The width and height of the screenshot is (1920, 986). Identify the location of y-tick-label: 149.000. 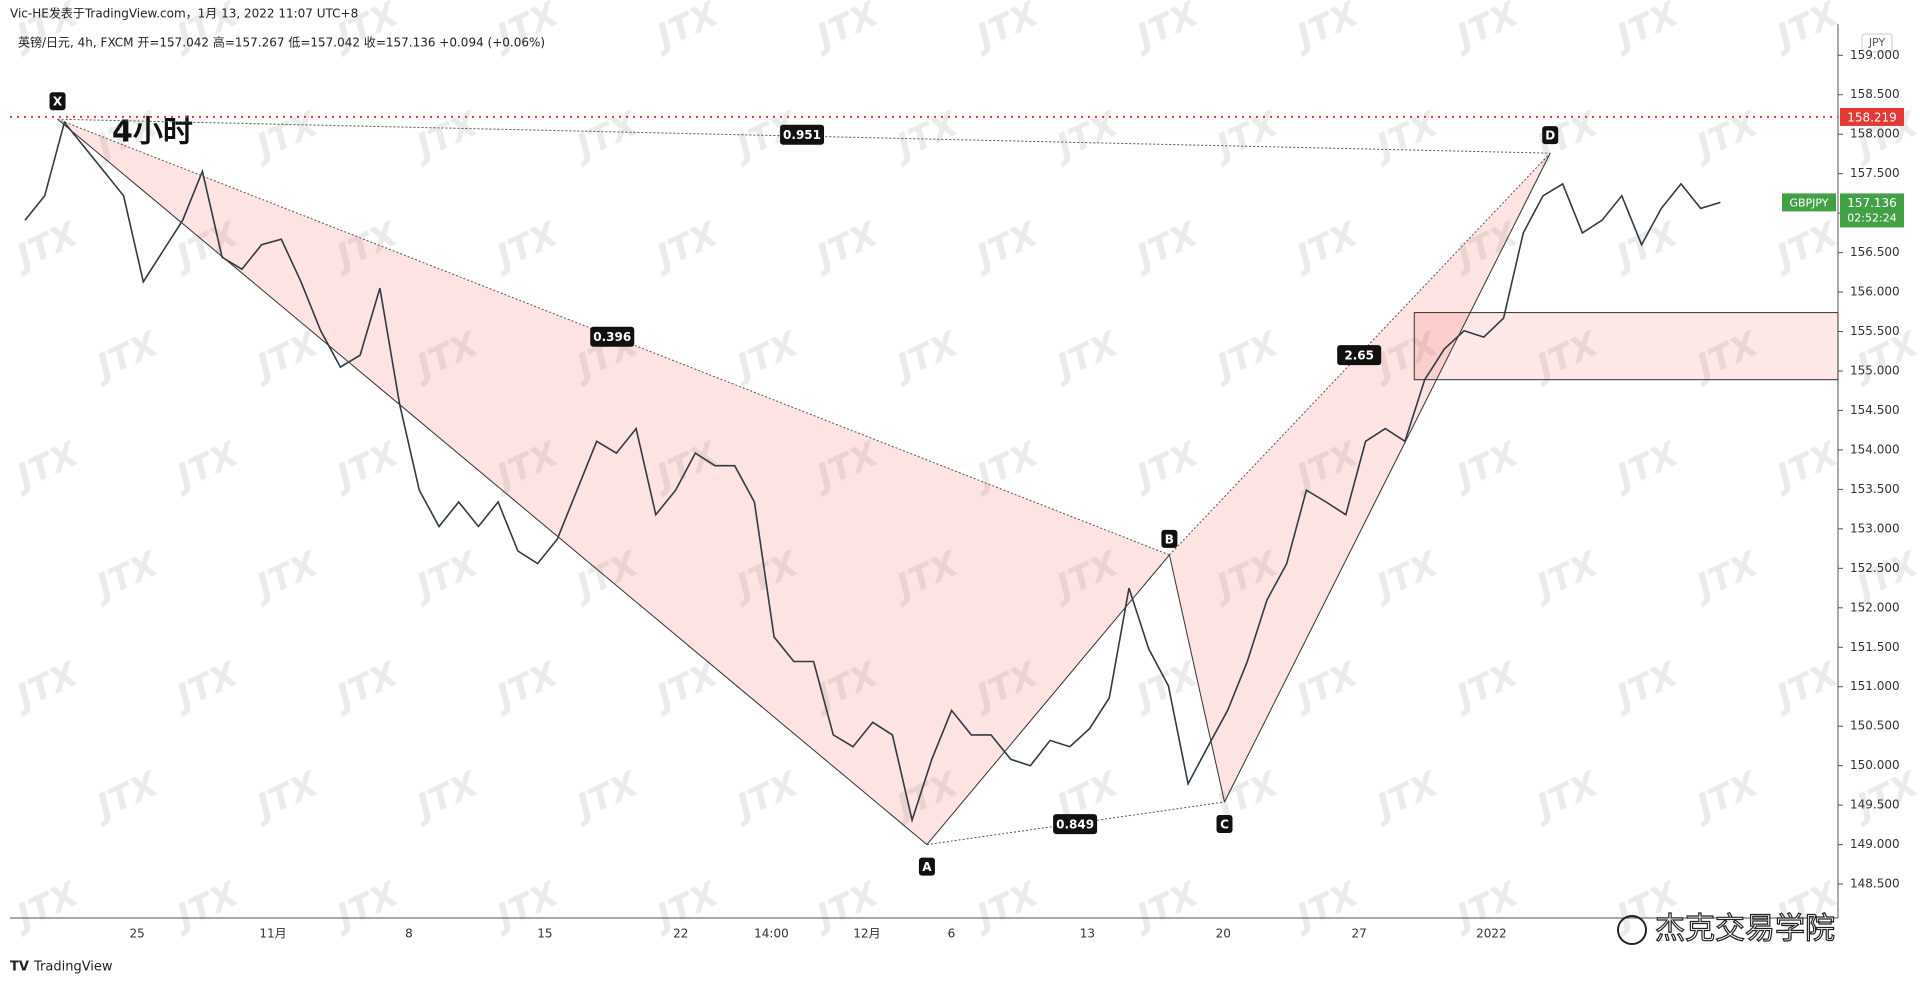
(1875, 844).